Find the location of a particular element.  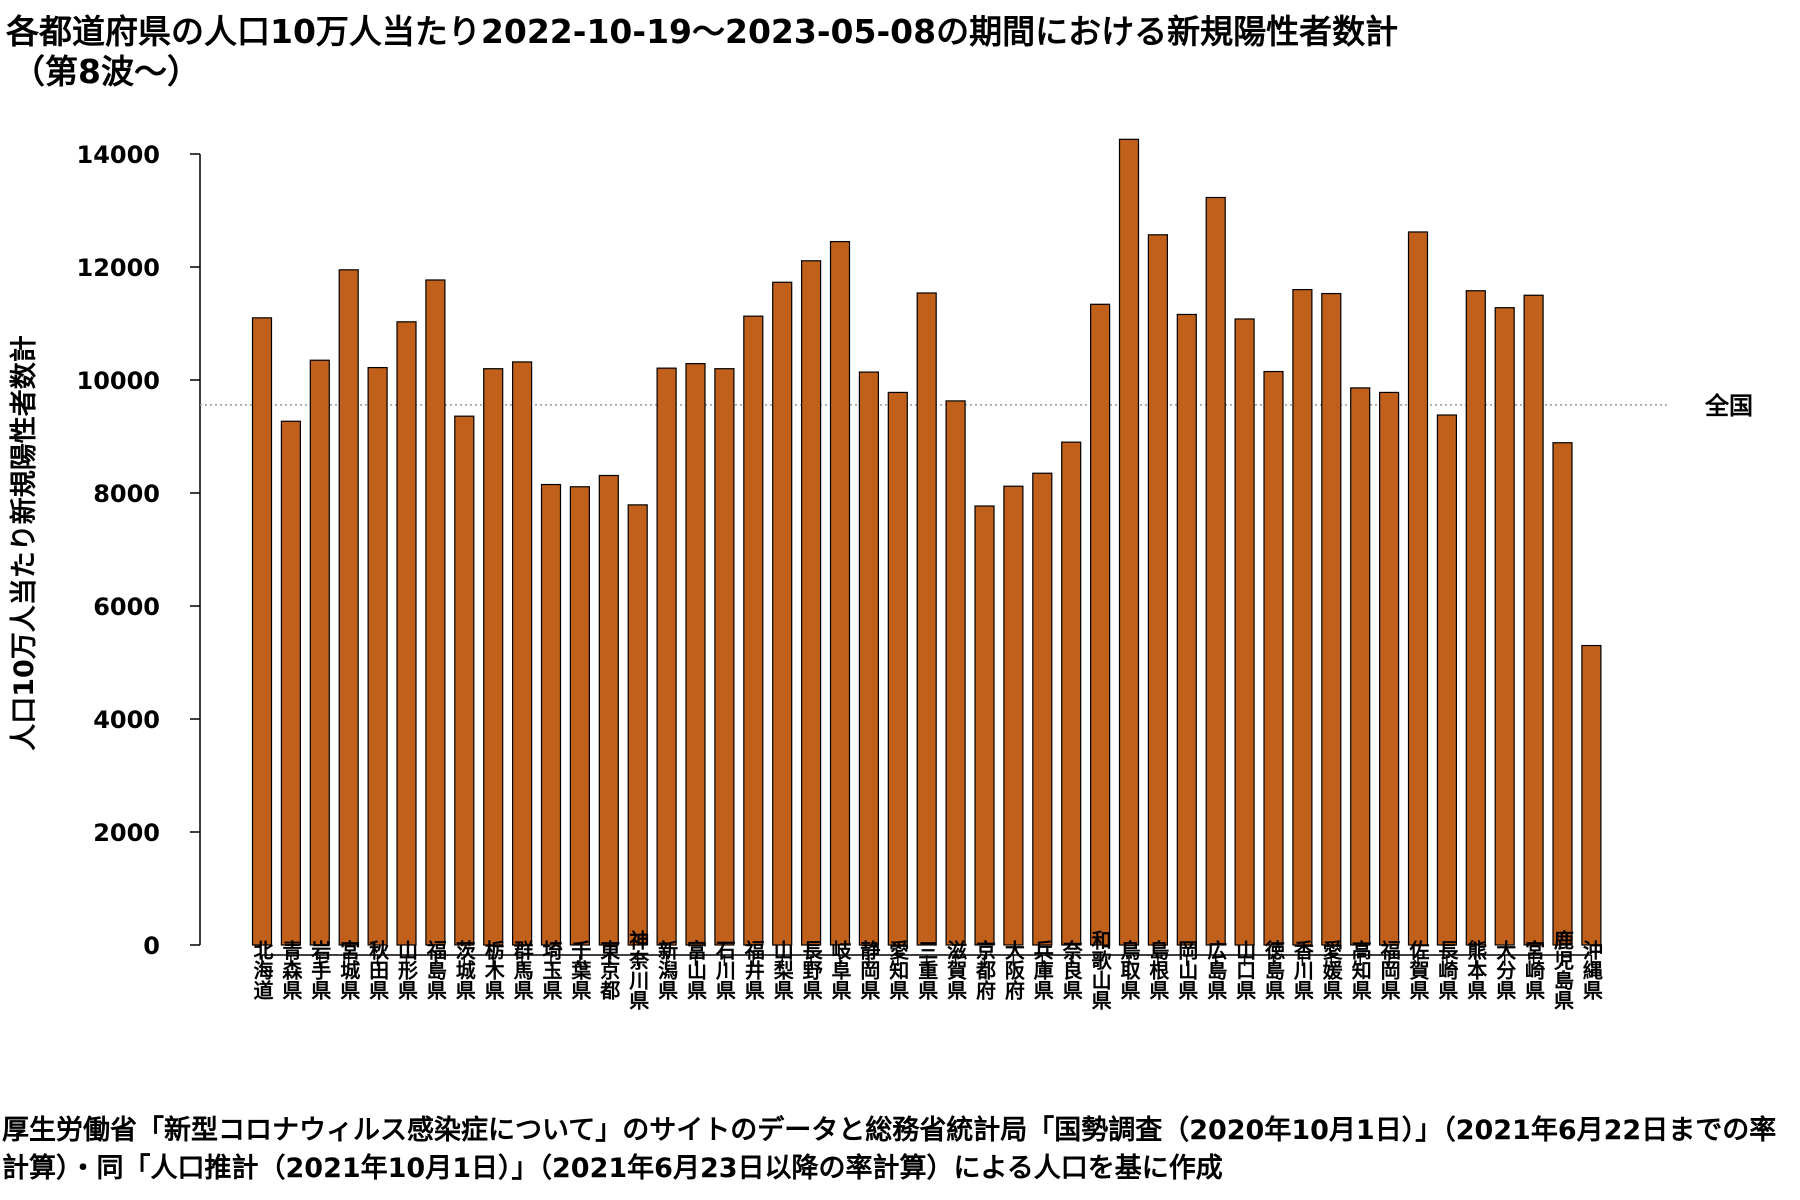

x-tick-label: 埼玉県 is located at coordinates (551, 969).